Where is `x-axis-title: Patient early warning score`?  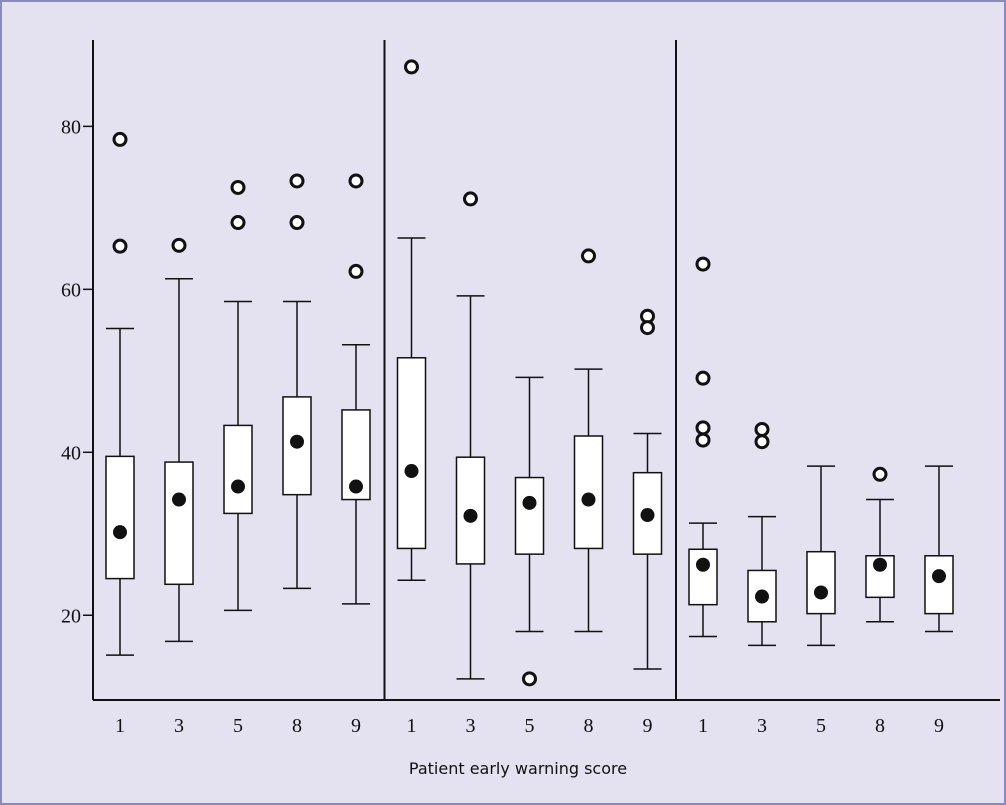
x-axis-title: Patient early warning score is located at coordinates (518, 768).